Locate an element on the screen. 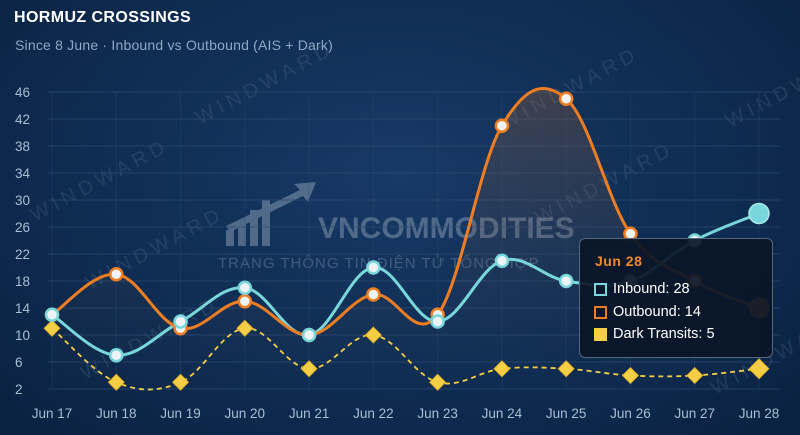 This screenshot has width=800, height=435. chart-title: HORMUZ CROSSINGS is located at coordinates (103, 17).